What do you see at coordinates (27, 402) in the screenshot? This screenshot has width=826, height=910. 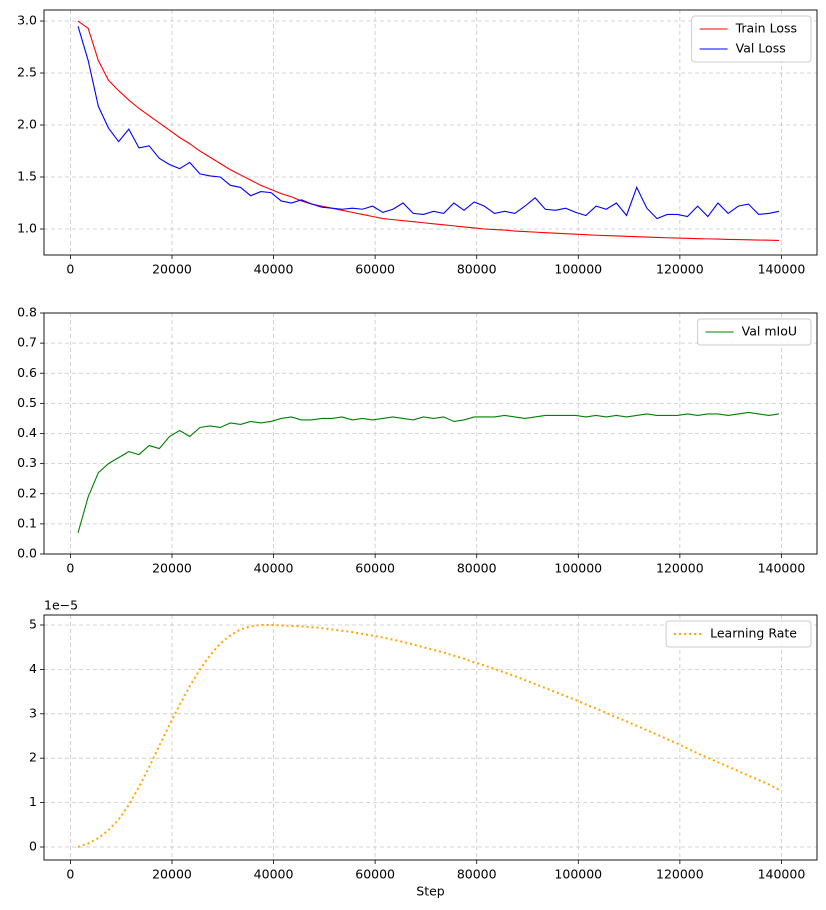 I see `y-tick-label: 0.5` at bounding box center [27, 402].